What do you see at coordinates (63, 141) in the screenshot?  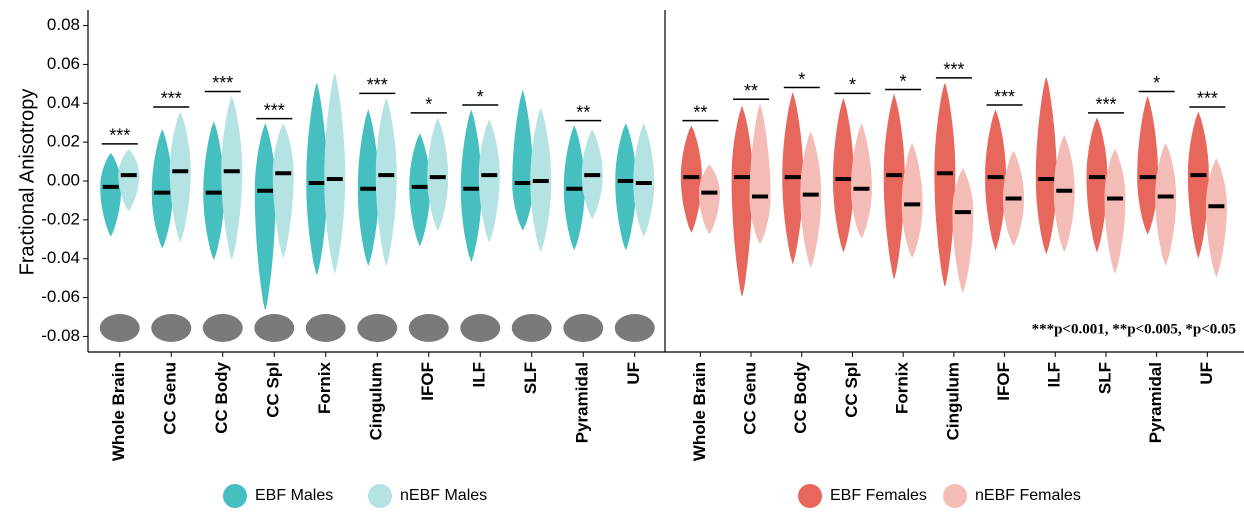 I see `y-tick-label: 0.02` at bounding box center [63, 141].